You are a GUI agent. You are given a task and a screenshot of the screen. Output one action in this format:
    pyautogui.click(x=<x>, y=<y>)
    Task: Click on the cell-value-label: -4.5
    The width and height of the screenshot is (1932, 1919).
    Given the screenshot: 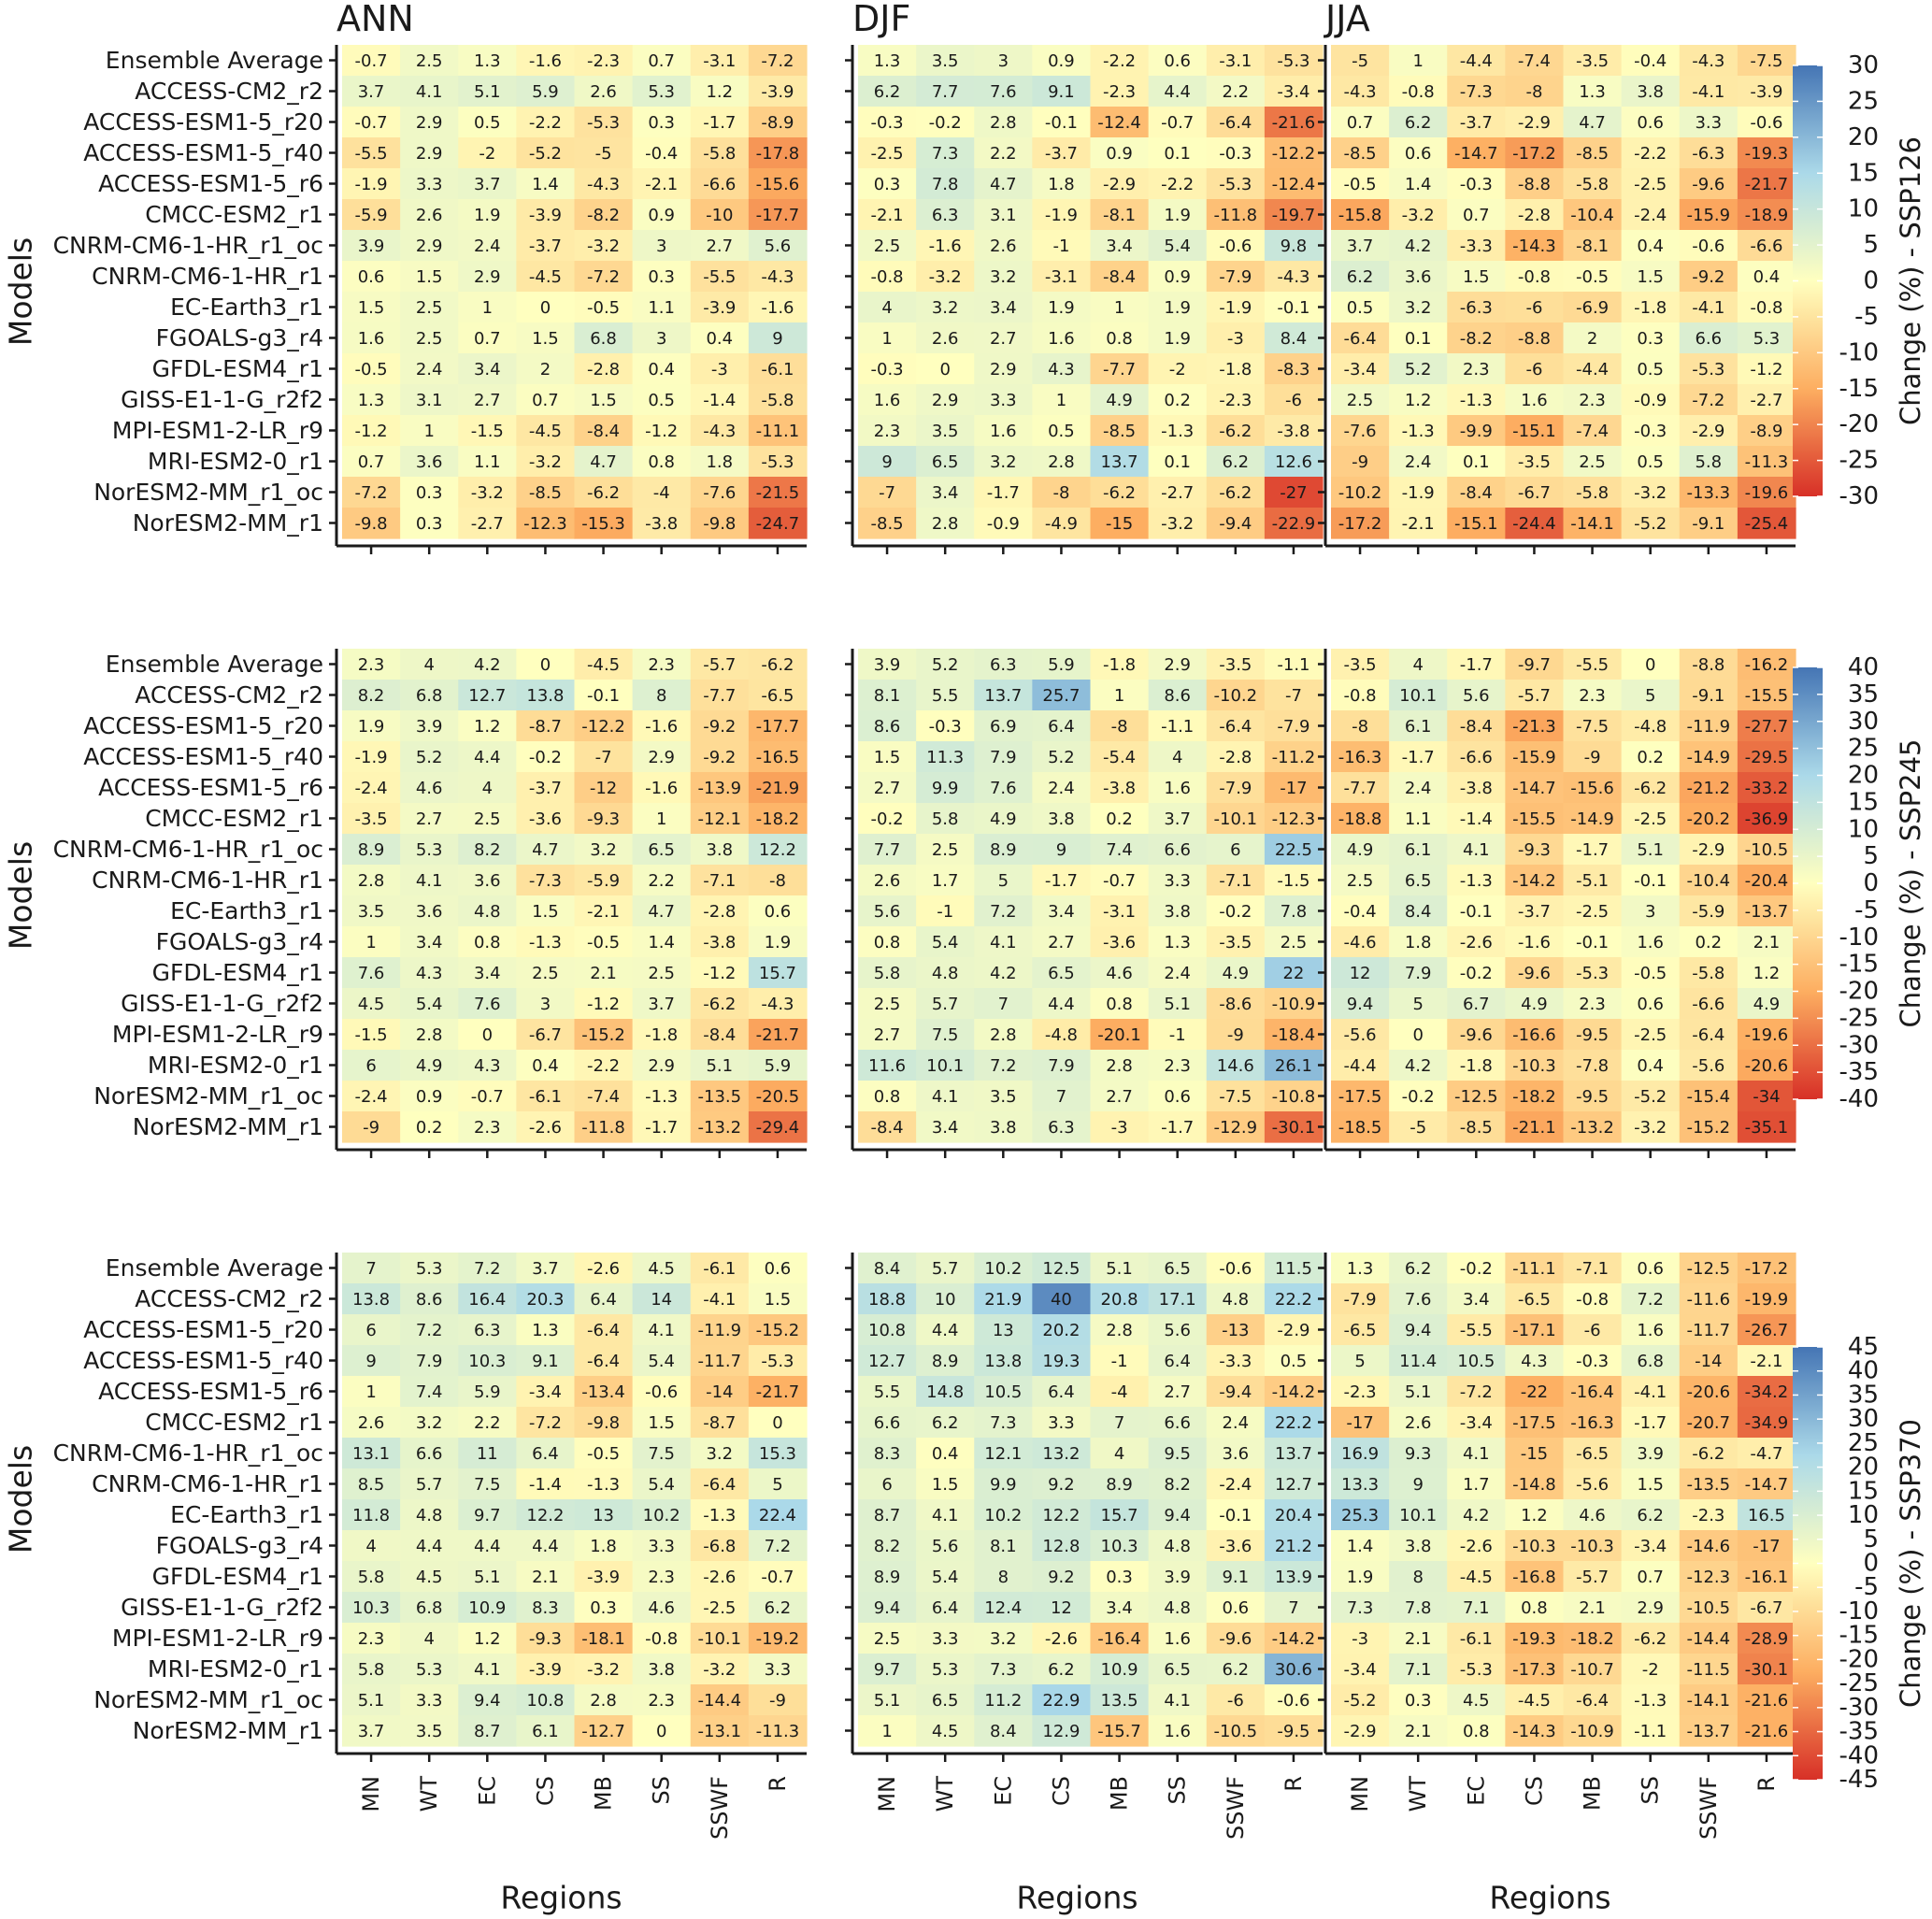 What is the action you would take?
    pyautogui.click(x=1476, y=1577)
    